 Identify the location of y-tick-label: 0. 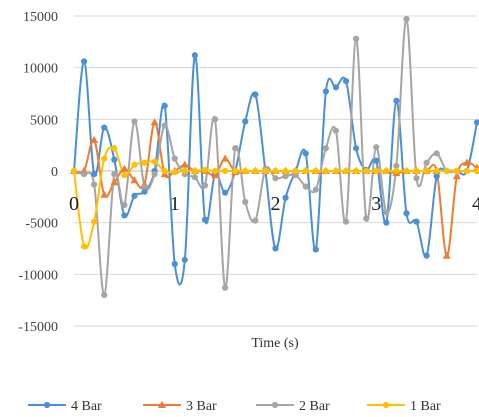
(54, 172).